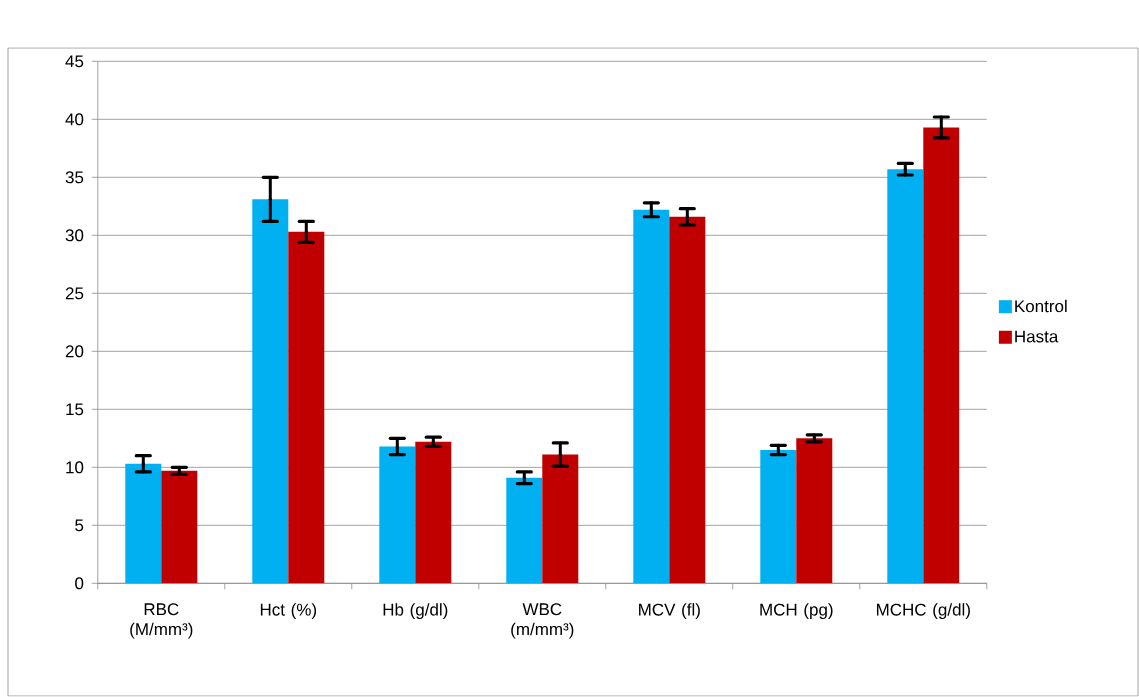 This screenshot has width=1139, height=697. What do you see at coordinates (74, 351) in the screenshot?
I see `y-tick-label: 20` at bounding box center [74, 351].